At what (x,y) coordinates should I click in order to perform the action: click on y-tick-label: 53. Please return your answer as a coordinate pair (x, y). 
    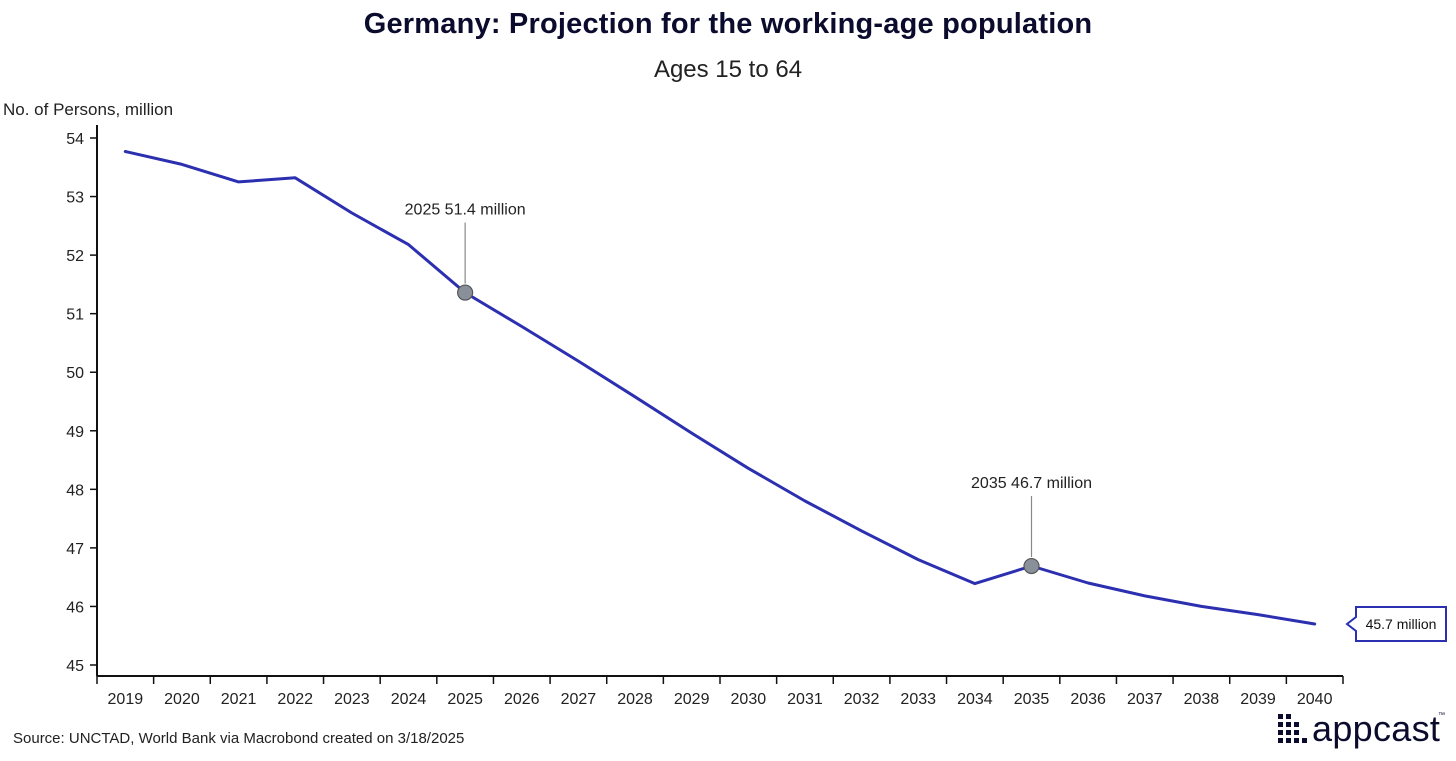
    Looking at the image, I should click on (75, 198).